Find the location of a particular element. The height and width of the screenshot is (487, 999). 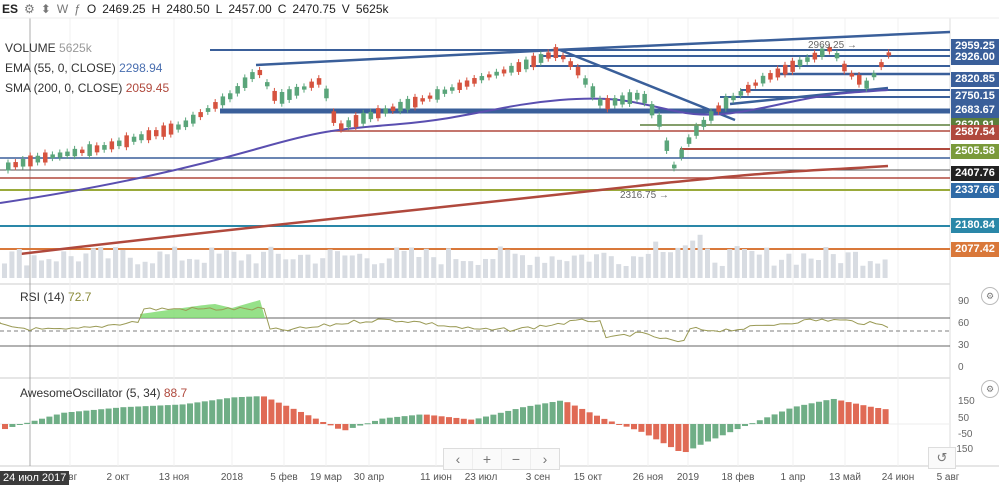

date-axis-label: 13 май is located at coordinates (845, 477).